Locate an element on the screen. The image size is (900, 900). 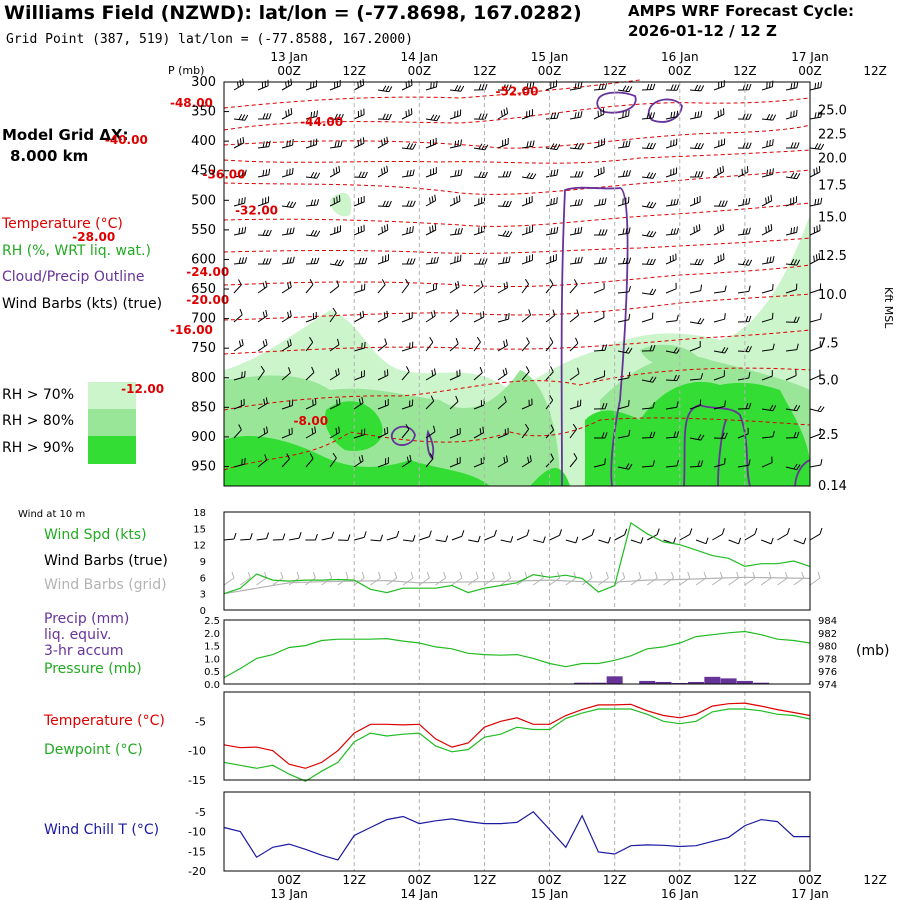
legend-precip-accum: 3-hr accum is located at coordinates (84, 651).